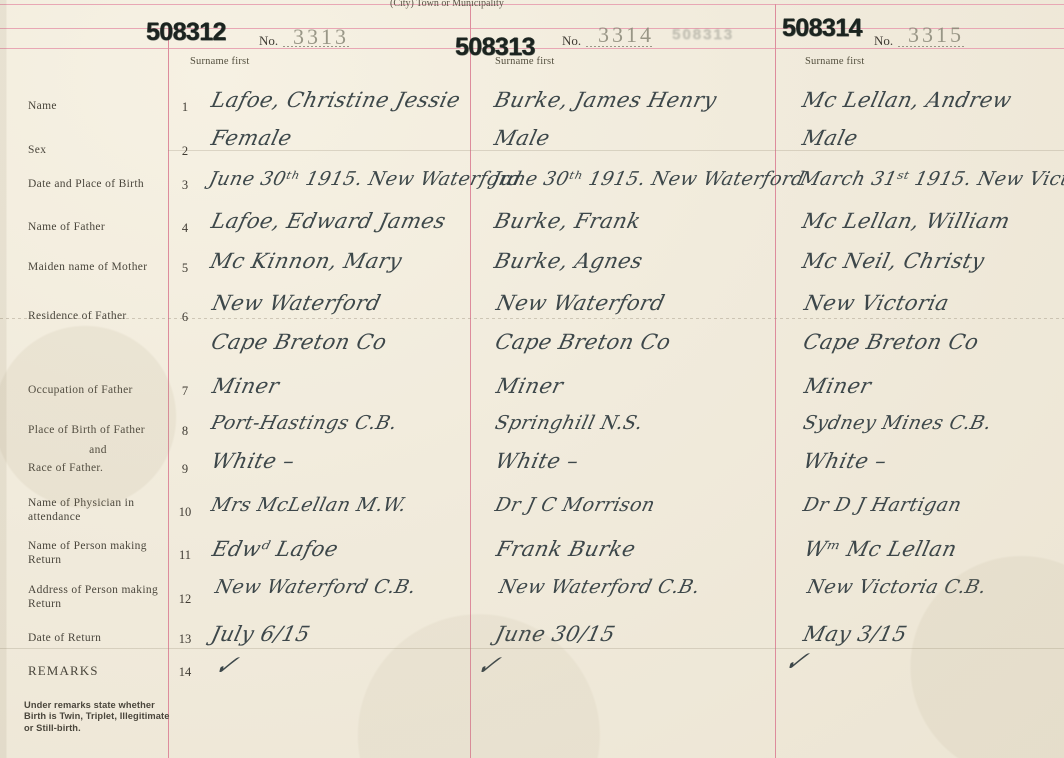  I want to click on entry-physician-3: Dr D J Hartigan, so click(882, 505).